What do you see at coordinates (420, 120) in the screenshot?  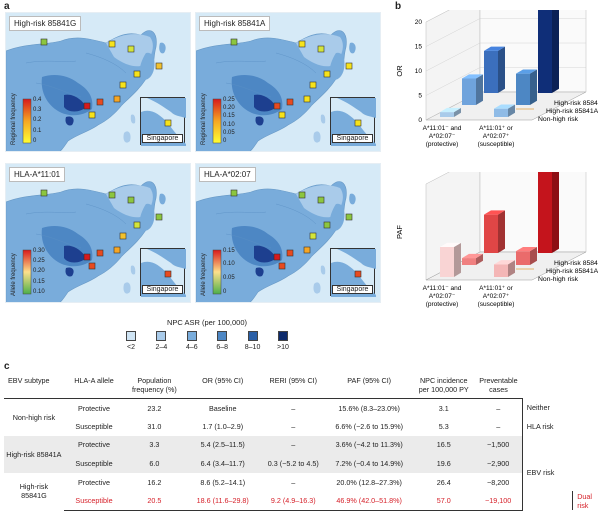 I see `y-tick-label: 0` at bounding box center [420, 120].